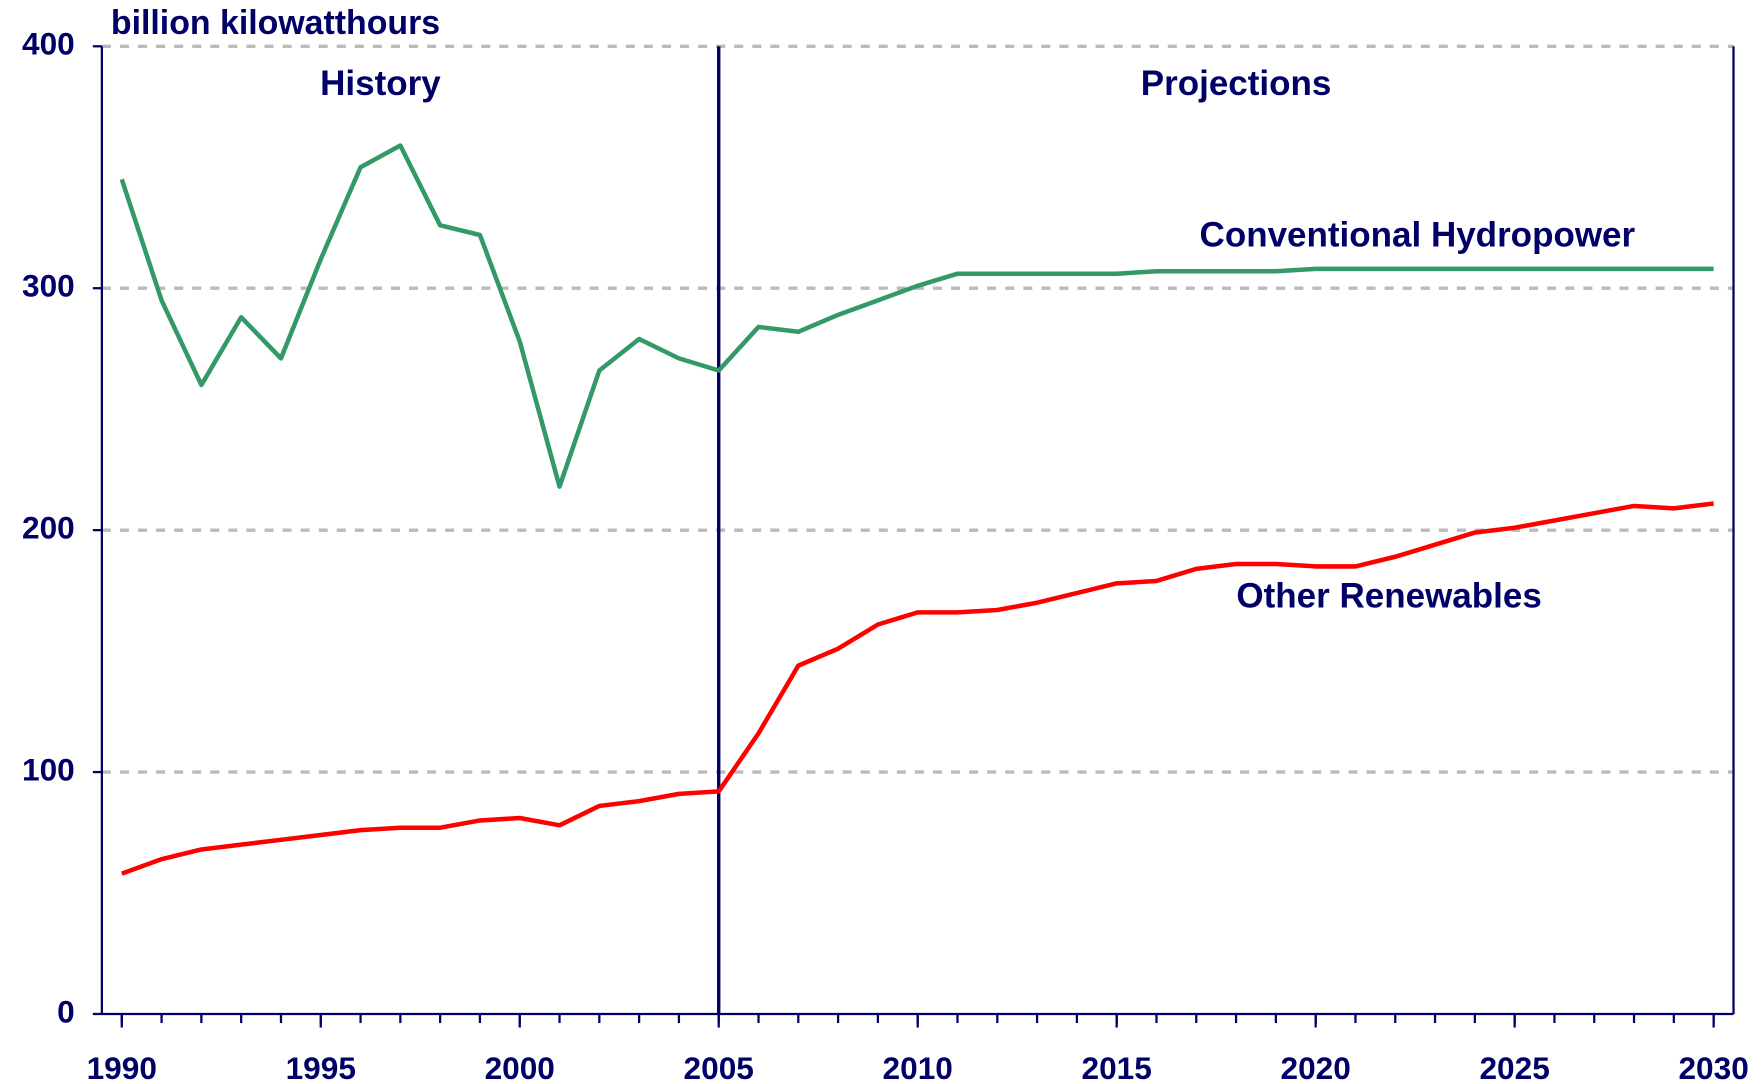  What do you see at coordinates (1117, 1067) in the screenshot?
I see `x-tick-label: 2015` at bounding box center [1117, 1067].